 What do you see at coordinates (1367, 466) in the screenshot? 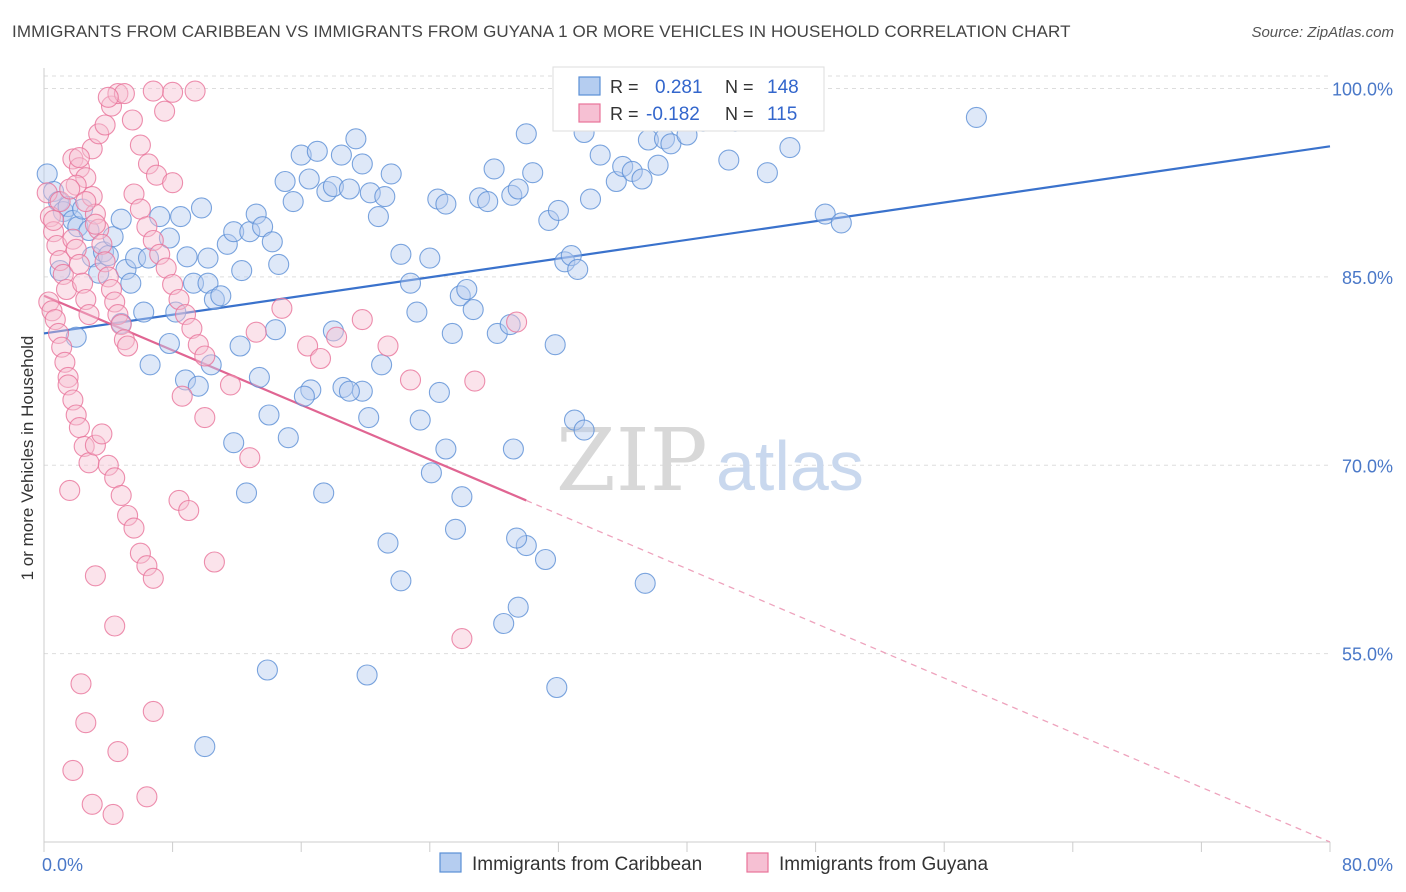
I see `y-tick-label: 70.0%` at bounding box center [1367, 466].